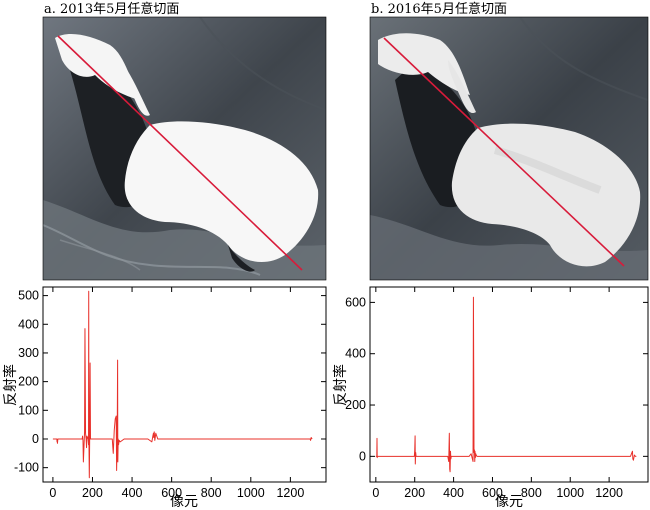 The height and width of the screenshot is (510, 650). Describe the element at coordinates (375, 493) in the screenshot. I see `x-tick-label-b-0: 0` at that location.